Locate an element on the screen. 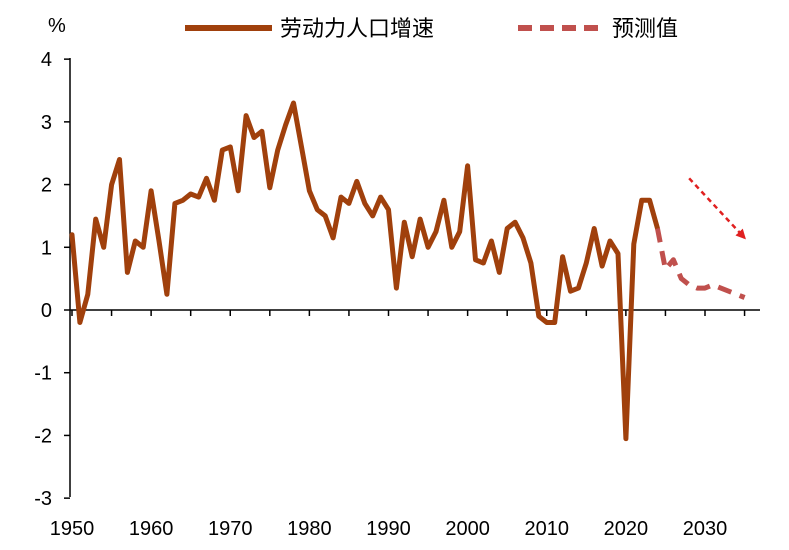  series-line-forecast is located at coordinates (700, 264).